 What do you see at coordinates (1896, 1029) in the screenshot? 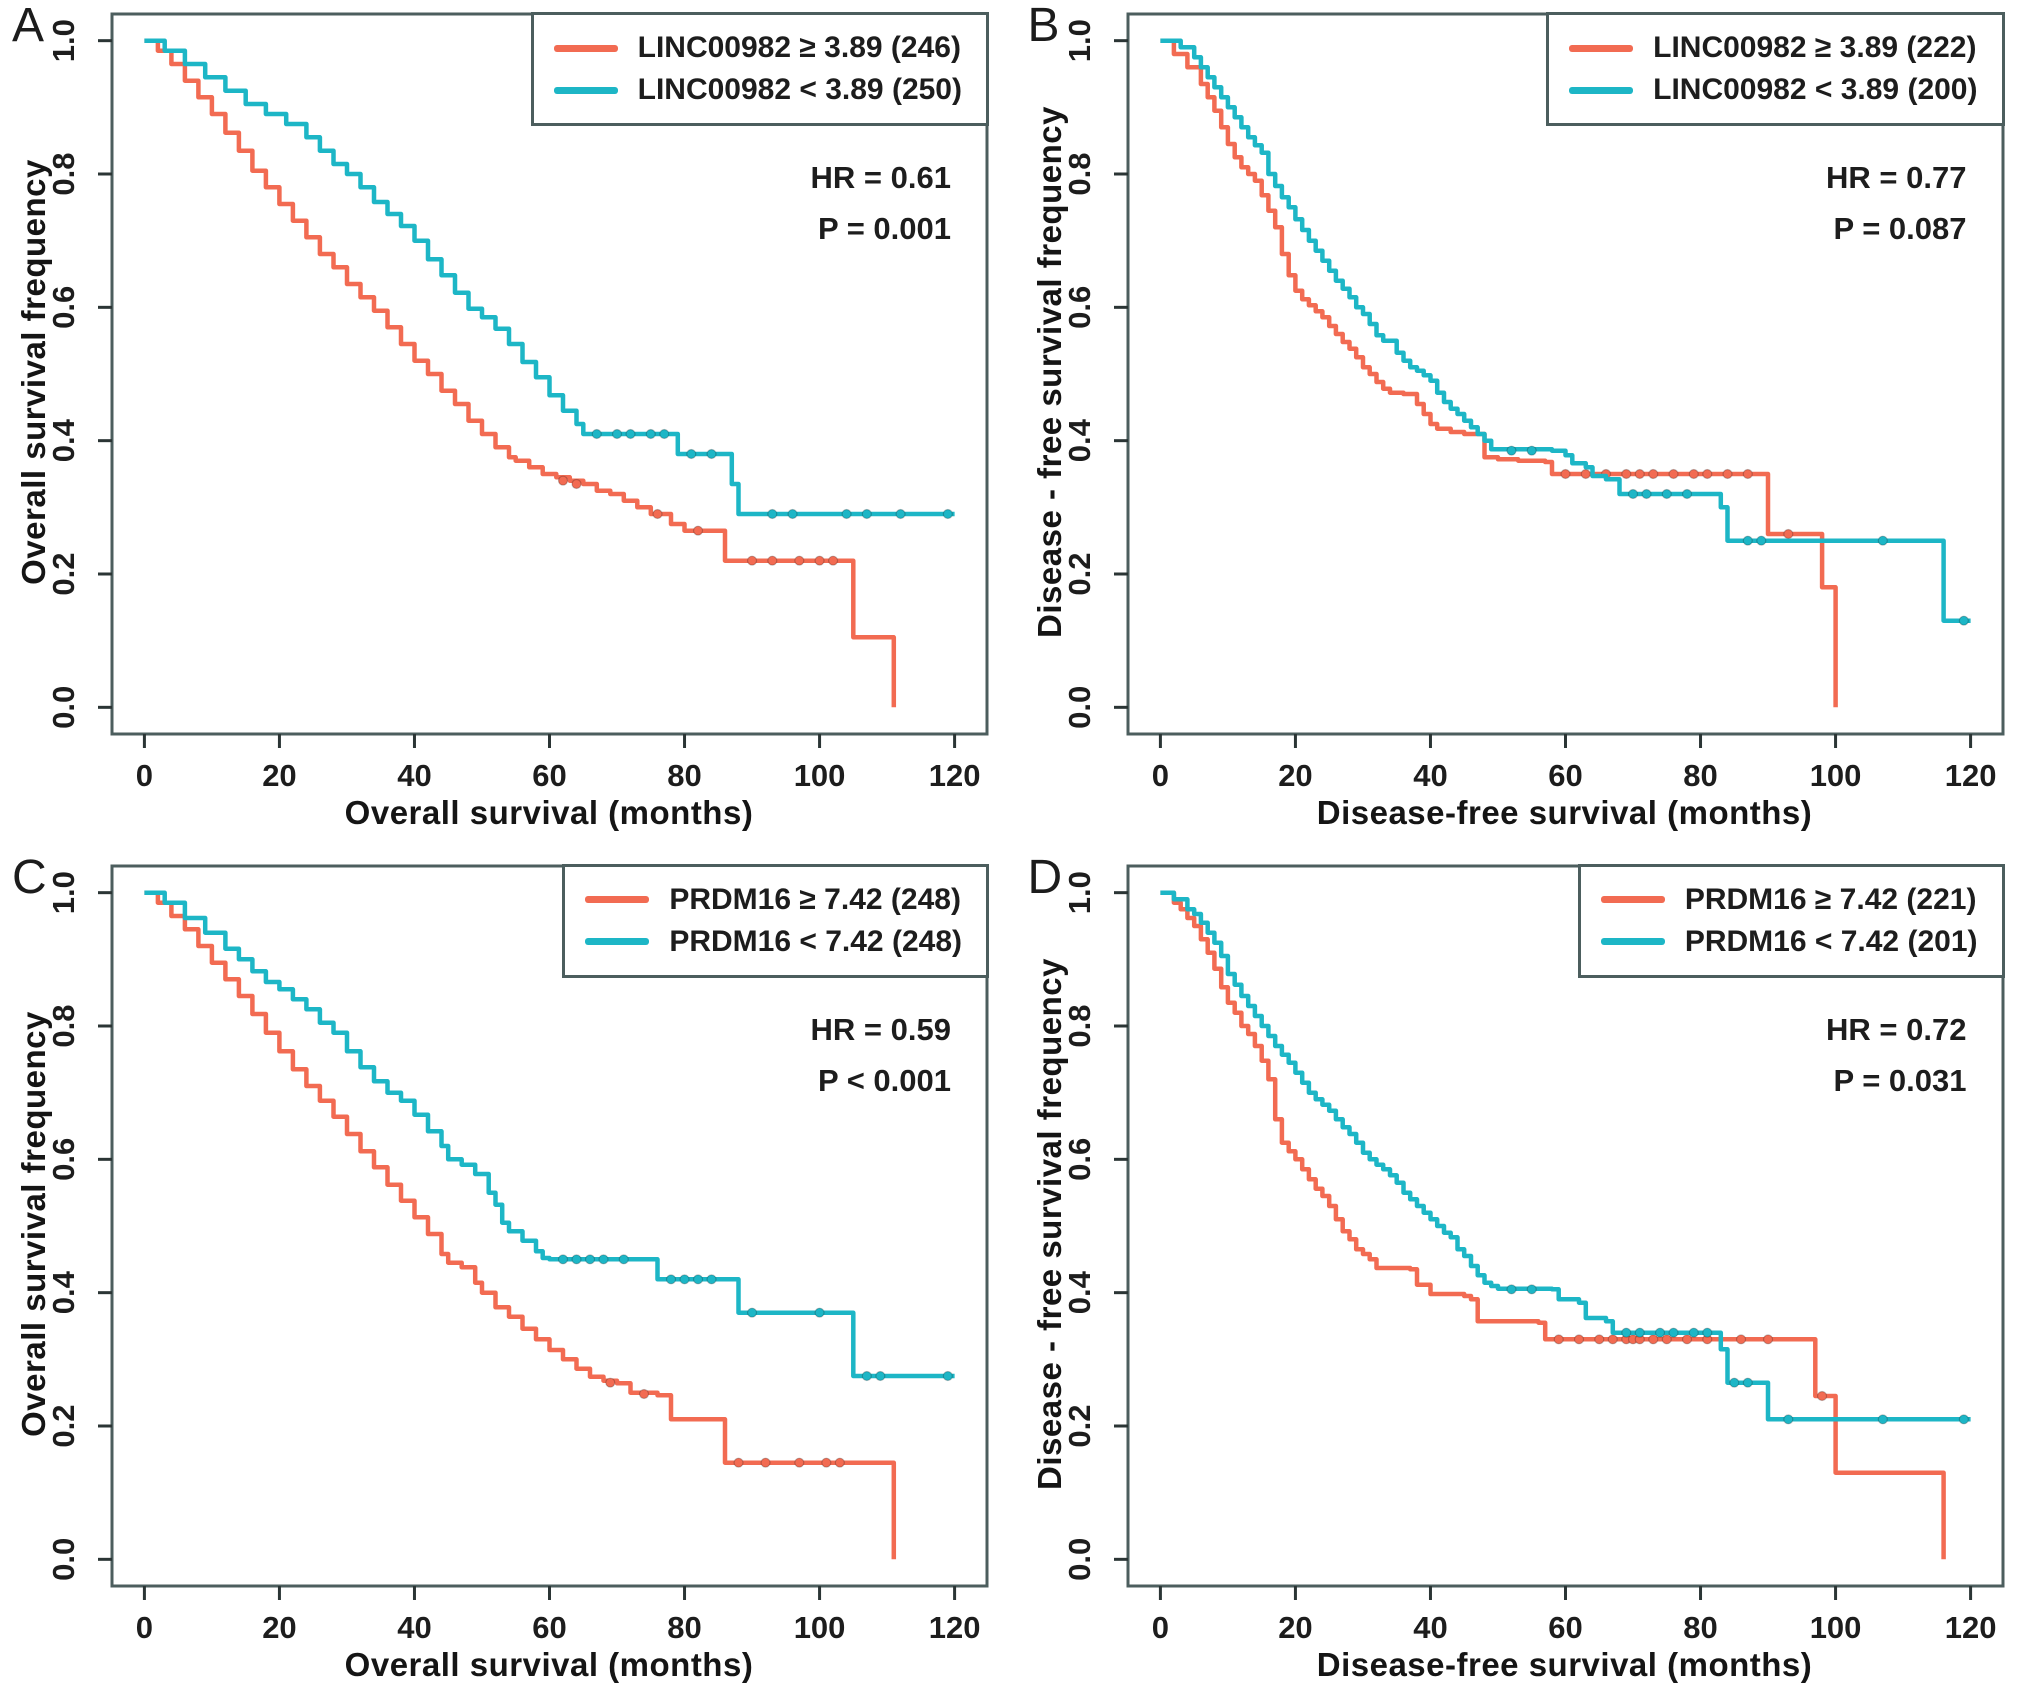
I see `hr-value: HR = 0.72` at bounding box center [1896, 1029].